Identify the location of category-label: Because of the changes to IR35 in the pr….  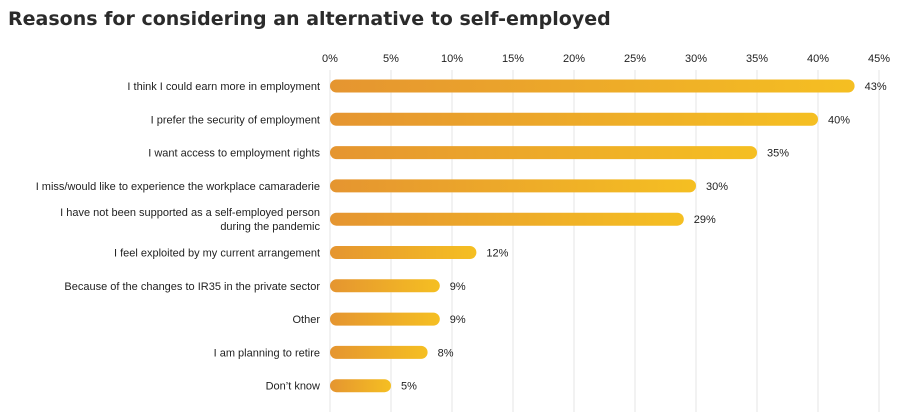
(192, 287).